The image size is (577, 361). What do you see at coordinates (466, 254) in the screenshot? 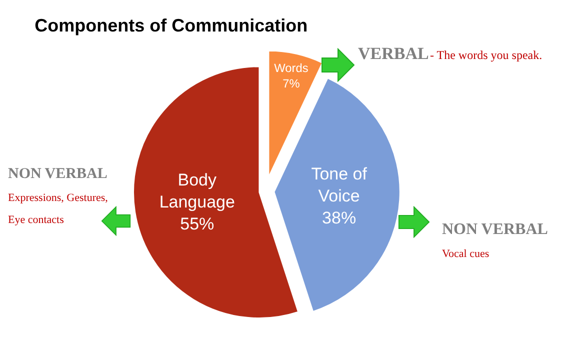
I see `text: Vocal cues` at bounding box center [466, 254].